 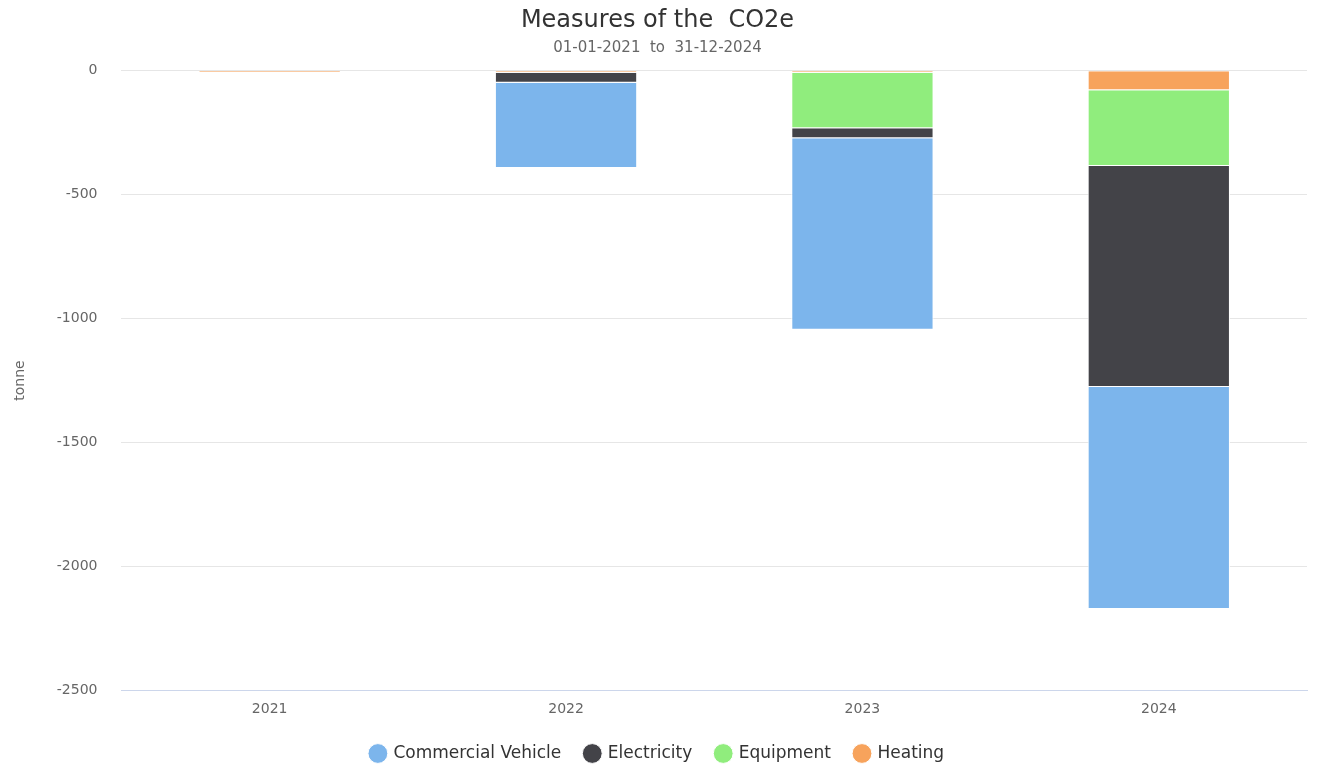 What do you see at coordinates (785, 751) in the screenshot?
I see `legend-label: Equipment` at bounding box center [785, 751].